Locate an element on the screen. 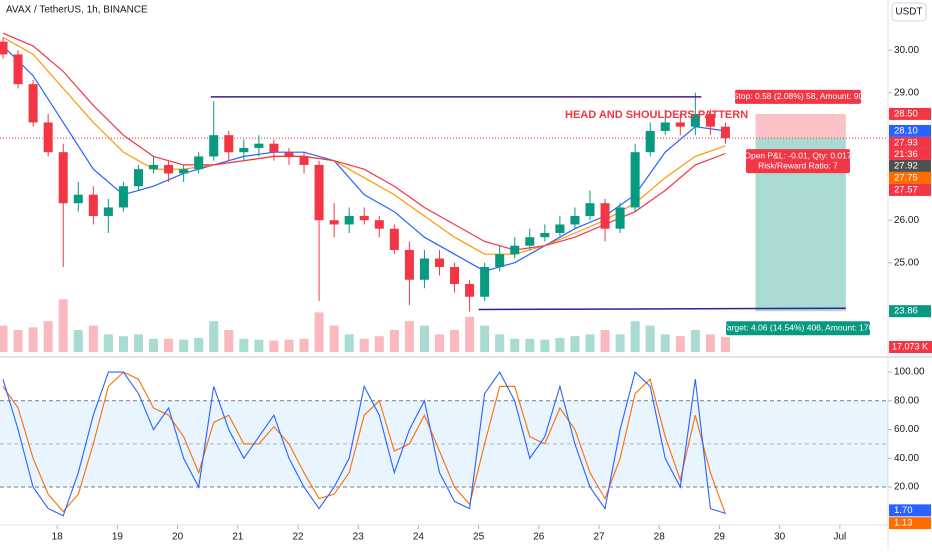 This screenshot has height=555, width=932. stop-label-box is located at coordinates (798, 96).